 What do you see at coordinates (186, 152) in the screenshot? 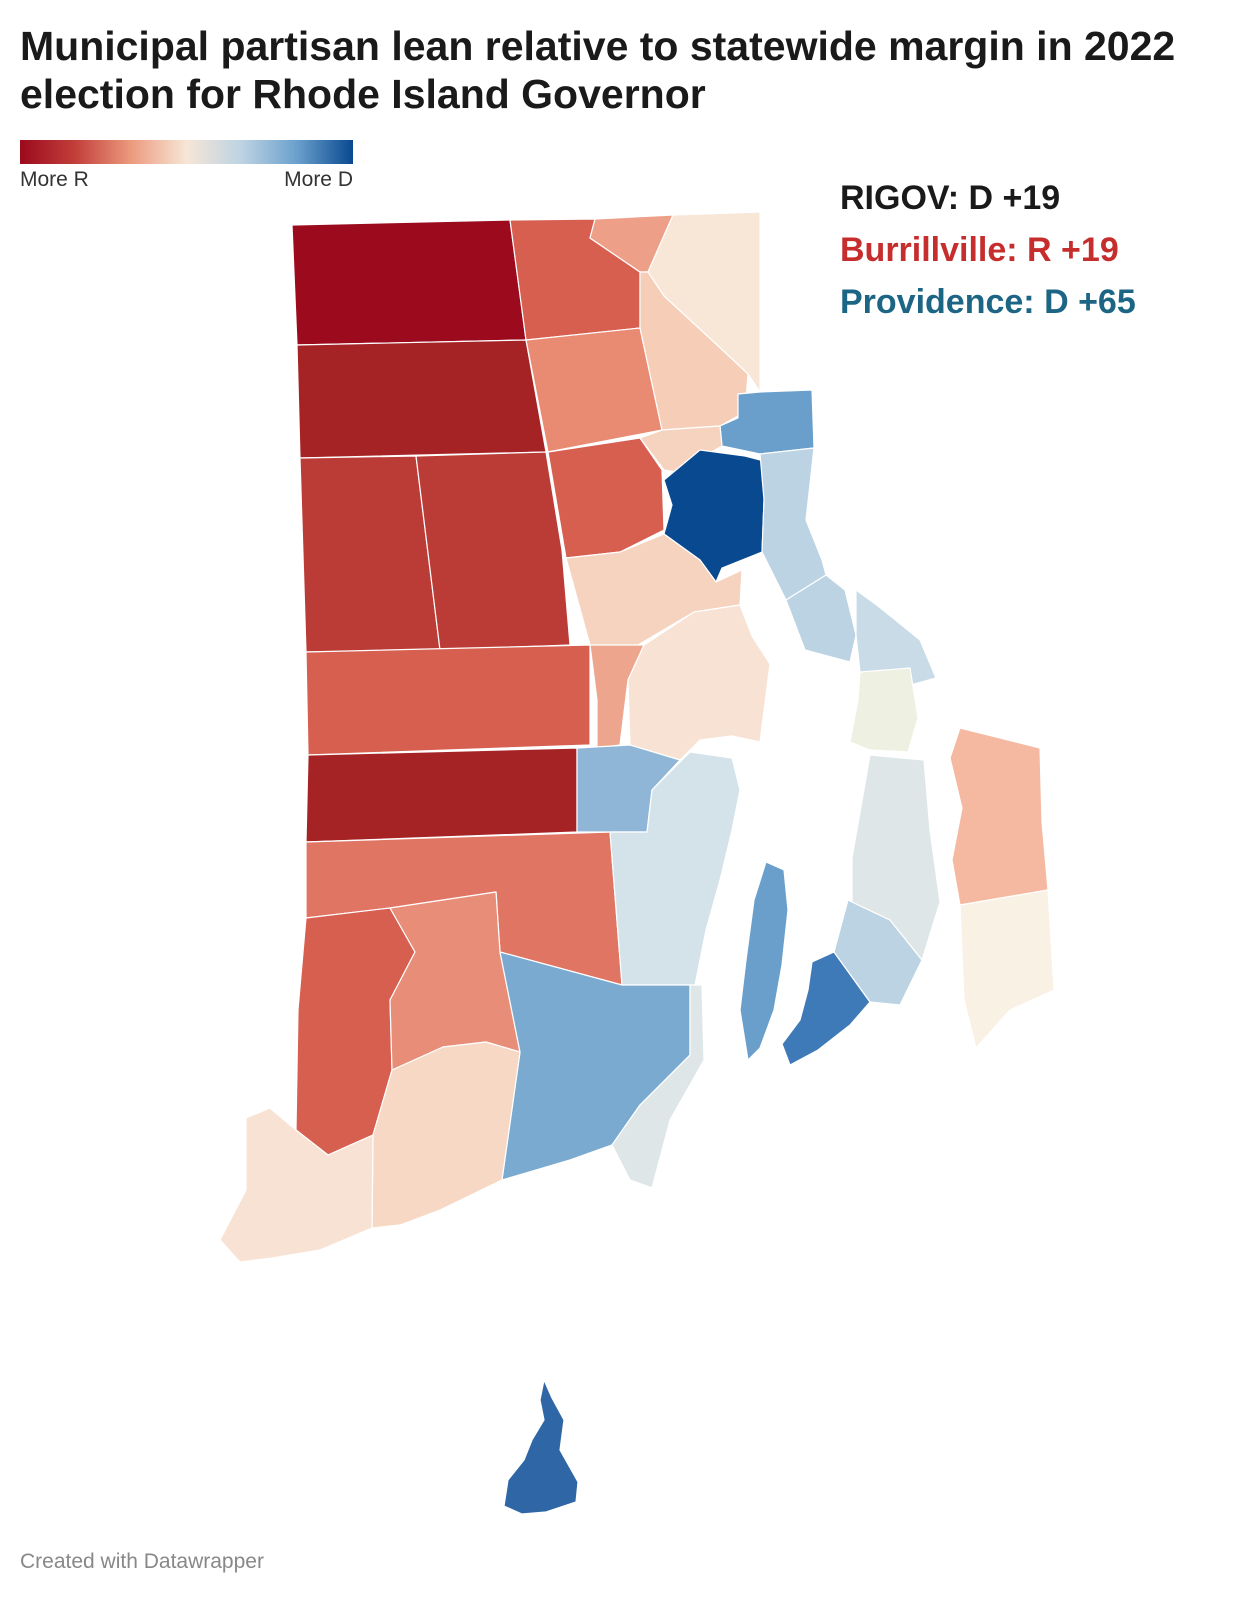
I see `legend-gradient-bar` at bounding box center [186, 152].